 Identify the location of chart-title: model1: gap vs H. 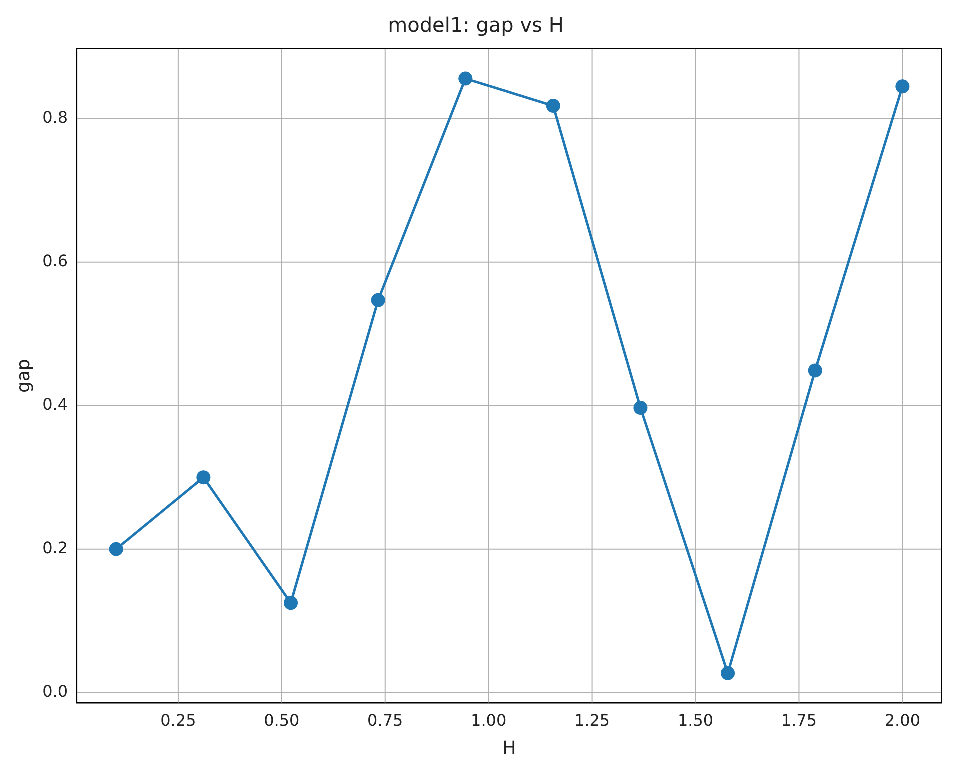
(476, 25).